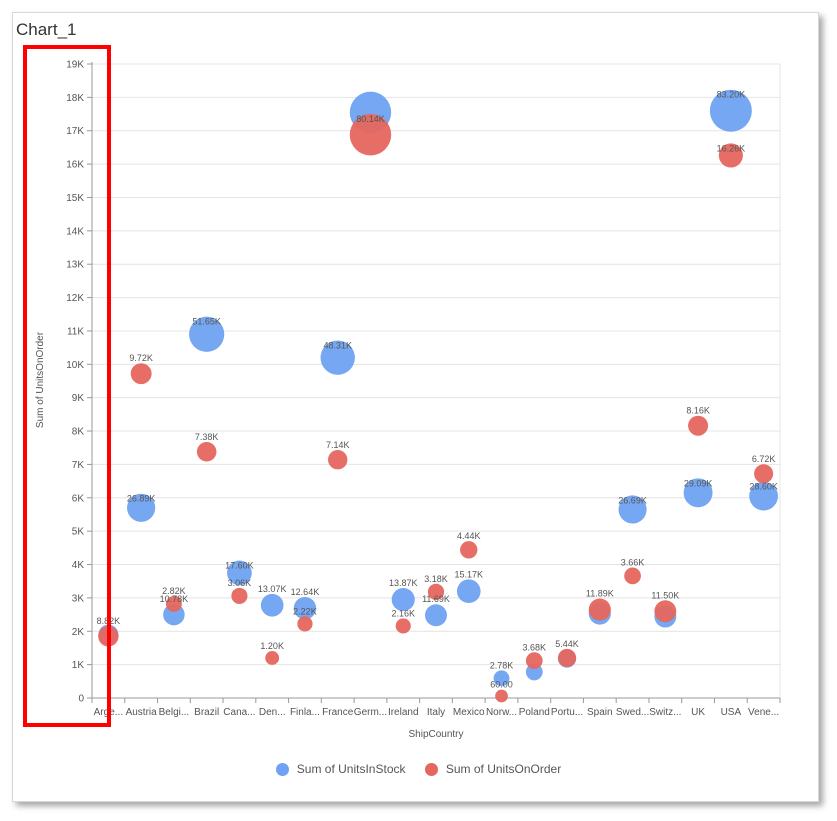 This screenshot has width=837, height=821. What do you see at coordinates (78, 398) in the screenshot?
I see `y-tick-label: 9K` at bounding box center [78, 398].